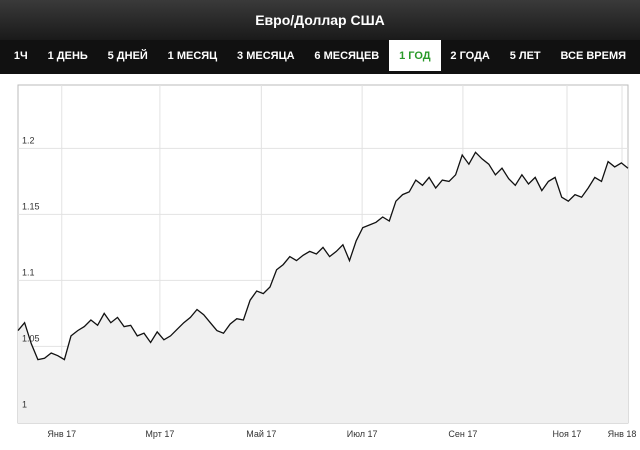  Describe the element at coordinates (159, 434) in the screenshot. I see `x-tick-label: Мрт 17` at that location.